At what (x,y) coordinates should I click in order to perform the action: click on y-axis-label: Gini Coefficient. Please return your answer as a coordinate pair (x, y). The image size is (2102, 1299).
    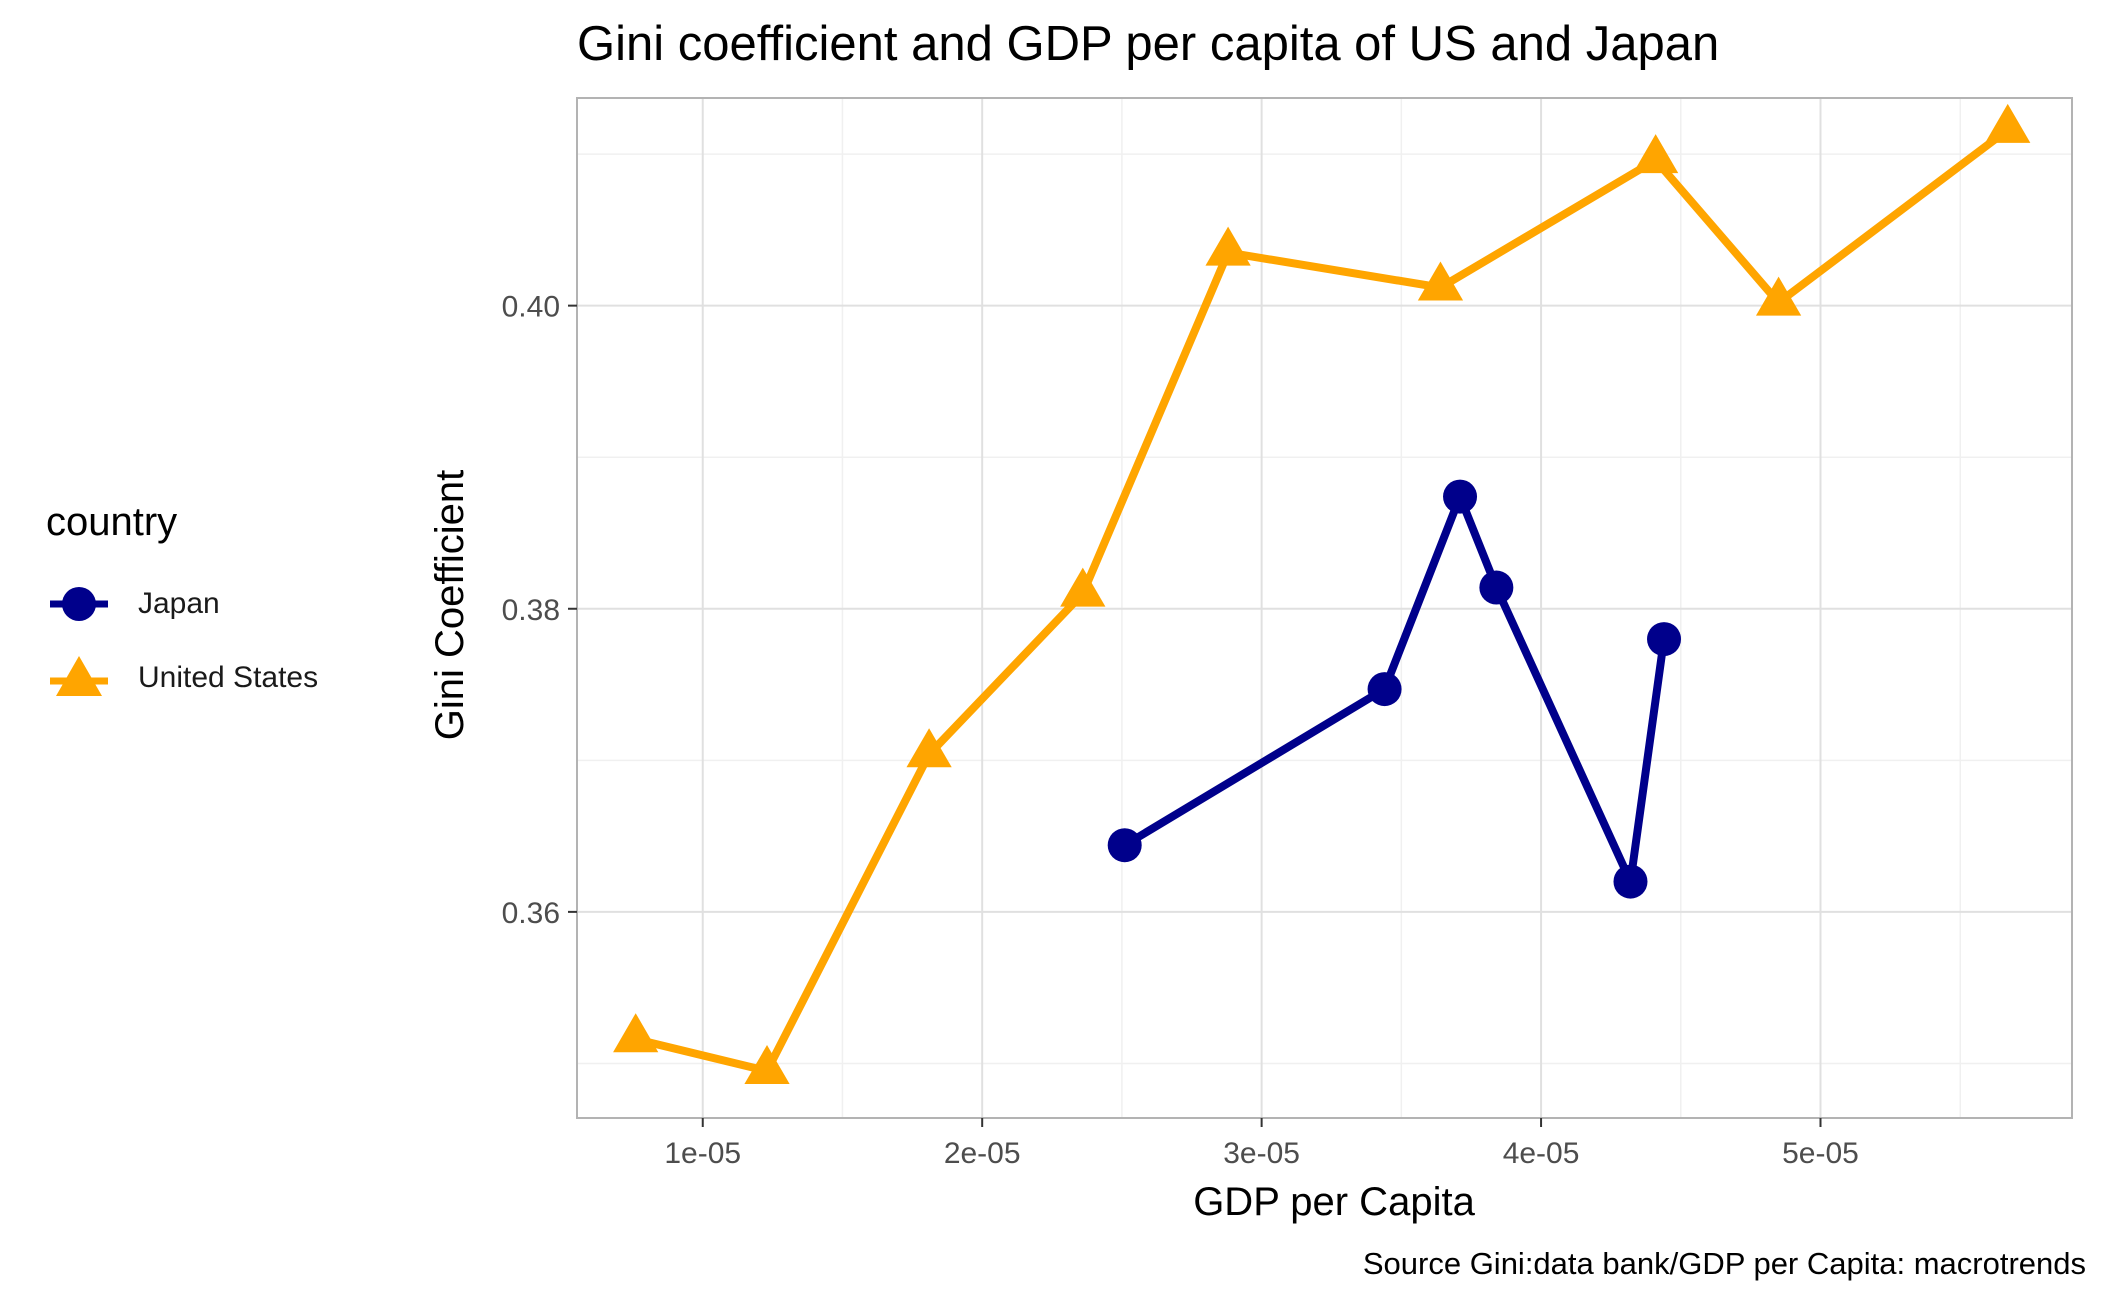
    Looking at the image, I should click on (450, 605).